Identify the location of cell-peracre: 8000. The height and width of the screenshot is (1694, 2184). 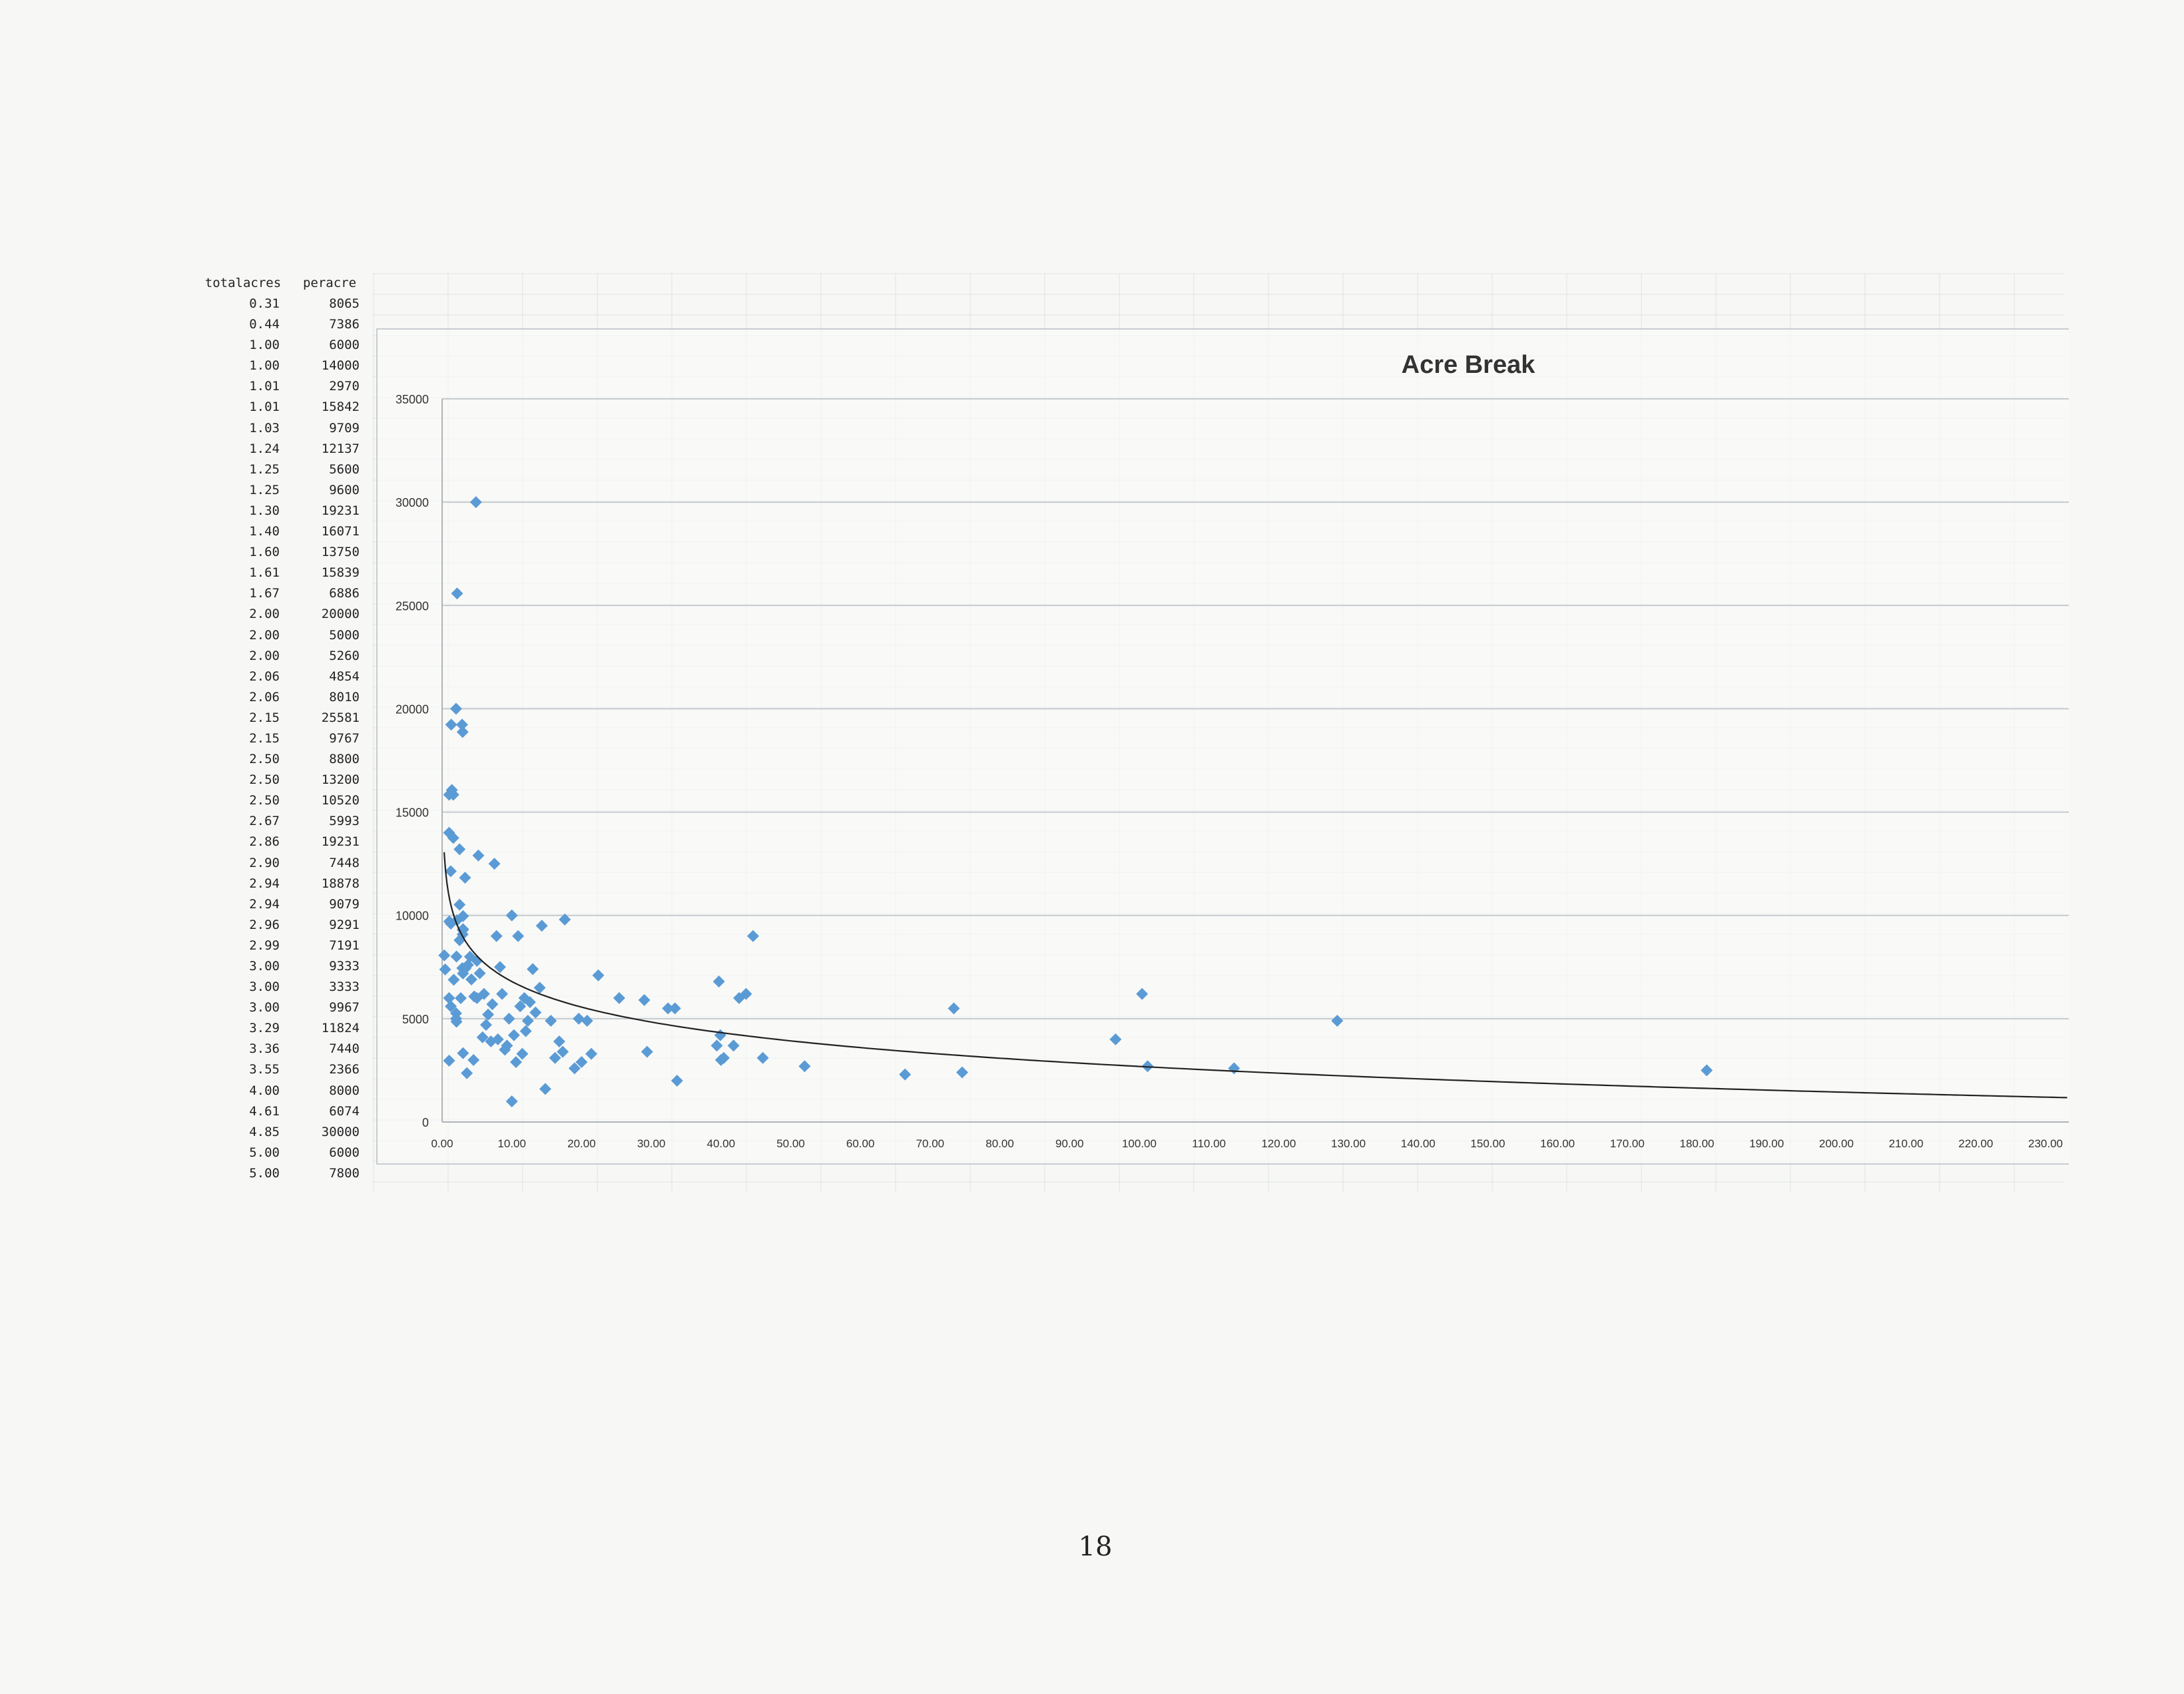
(345, 1090).